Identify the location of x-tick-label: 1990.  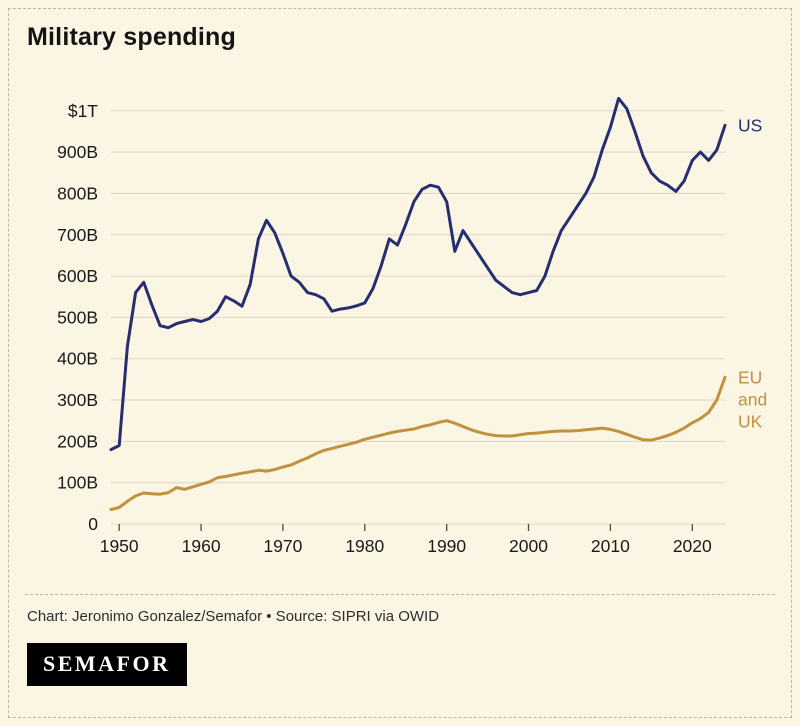
(446, 546).